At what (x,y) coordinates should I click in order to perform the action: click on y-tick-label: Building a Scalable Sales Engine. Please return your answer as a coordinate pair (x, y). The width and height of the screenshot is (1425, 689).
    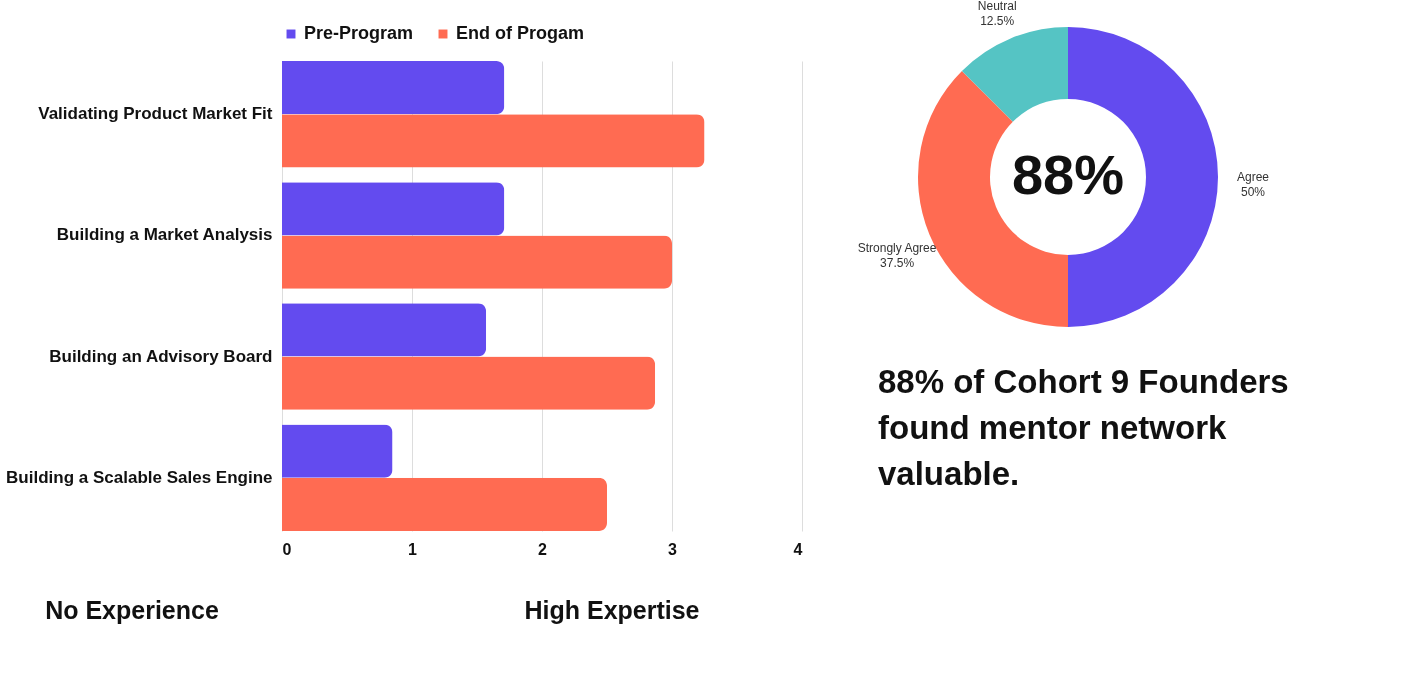
    Looking at the image, I should click on (139, 477).